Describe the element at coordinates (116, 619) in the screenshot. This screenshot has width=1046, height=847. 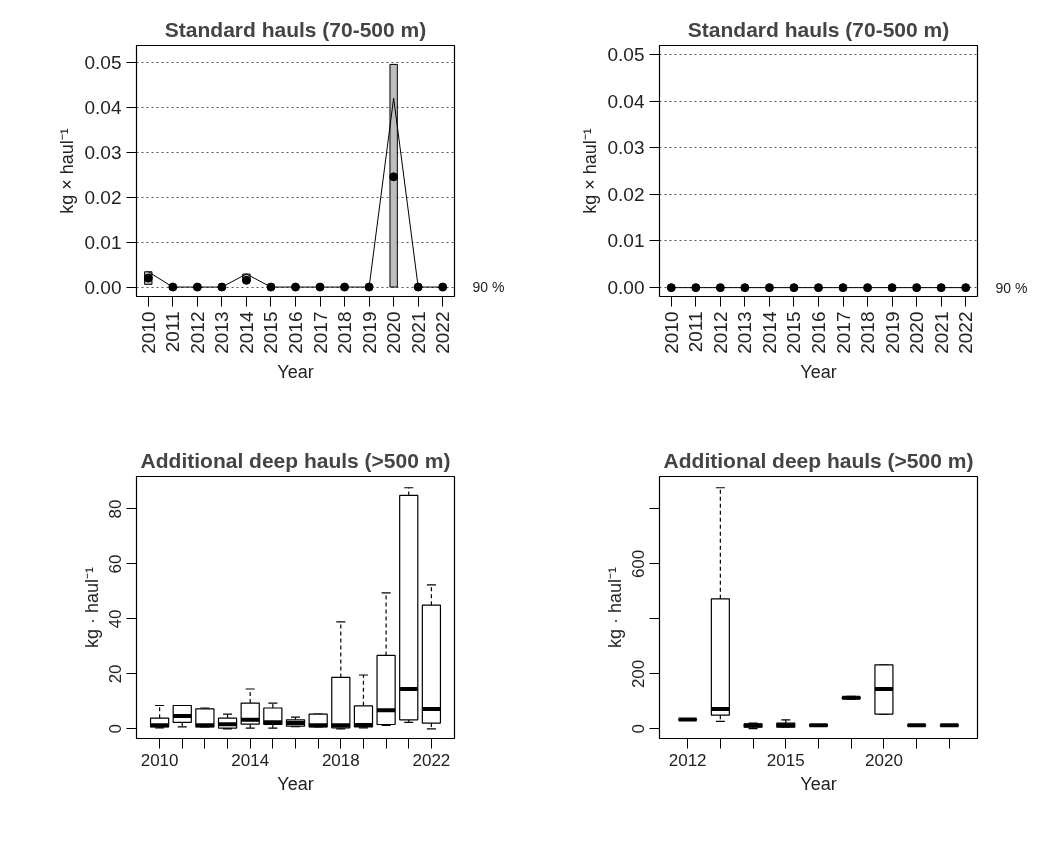
I see `y-tick-label: 40` at that location.